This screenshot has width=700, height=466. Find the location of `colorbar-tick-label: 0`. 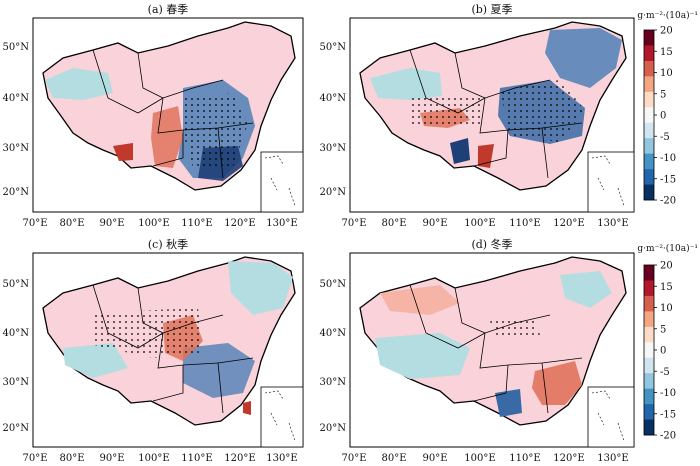

colorbar-tick-label: 0 is located at coordinates (663, 351).